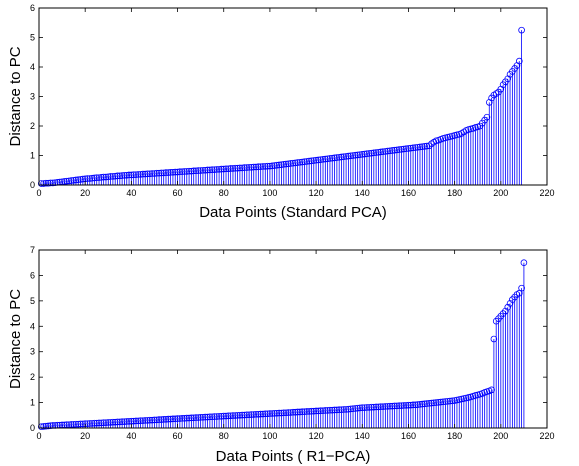 This screenshot has width=579, height=466. I want to click on chart-1-ylabel: Distance to PC, so click(15, 96).